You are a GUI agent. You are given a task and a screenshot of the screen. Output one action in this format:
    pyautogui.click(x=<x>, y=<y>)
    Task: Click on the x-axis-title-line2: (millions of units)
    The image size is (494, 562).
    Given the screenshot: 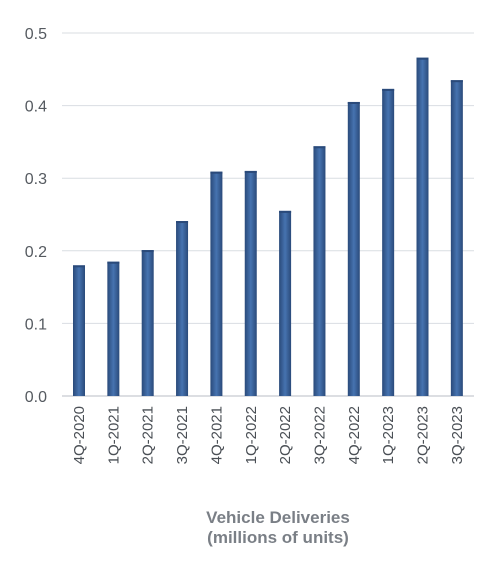 What is the action you would take?
    pyautogui.click(x=278, y=537)
    